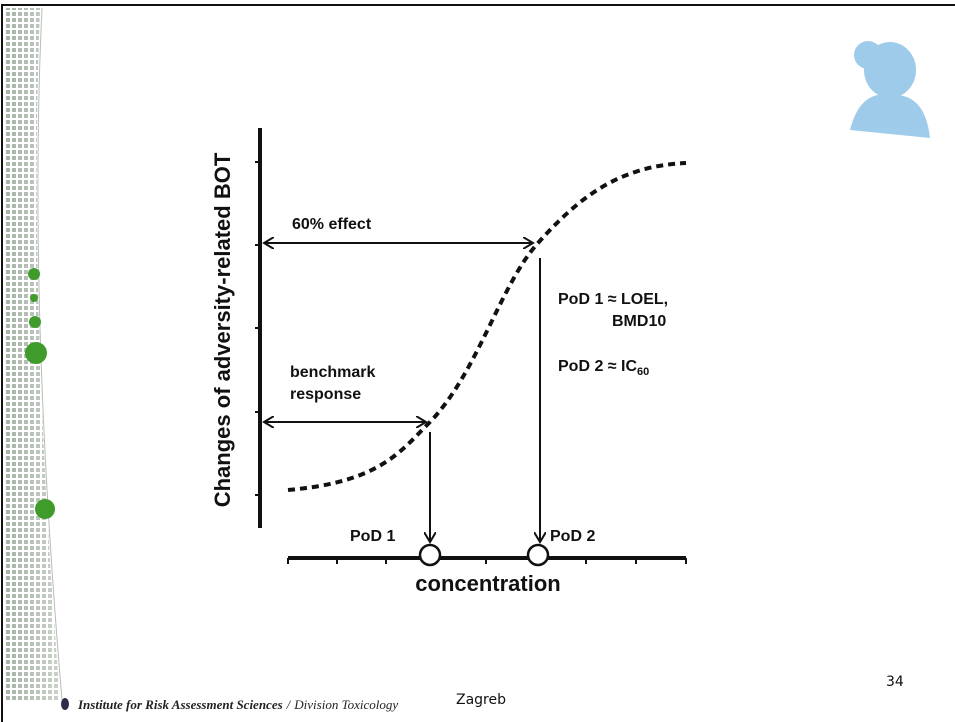  I want to click on decor-line, so click(50, 354).